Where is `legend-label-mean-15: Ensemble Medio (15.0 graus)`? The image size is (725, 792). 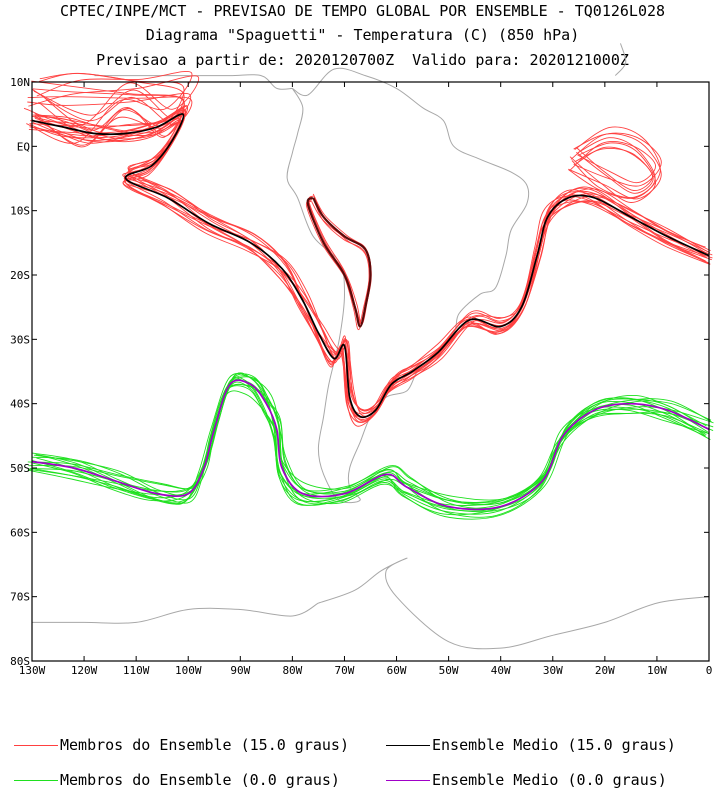 legend-label-mean-15: Ensemble Medio (15.0 graus) is located at coordinates (554, 745).